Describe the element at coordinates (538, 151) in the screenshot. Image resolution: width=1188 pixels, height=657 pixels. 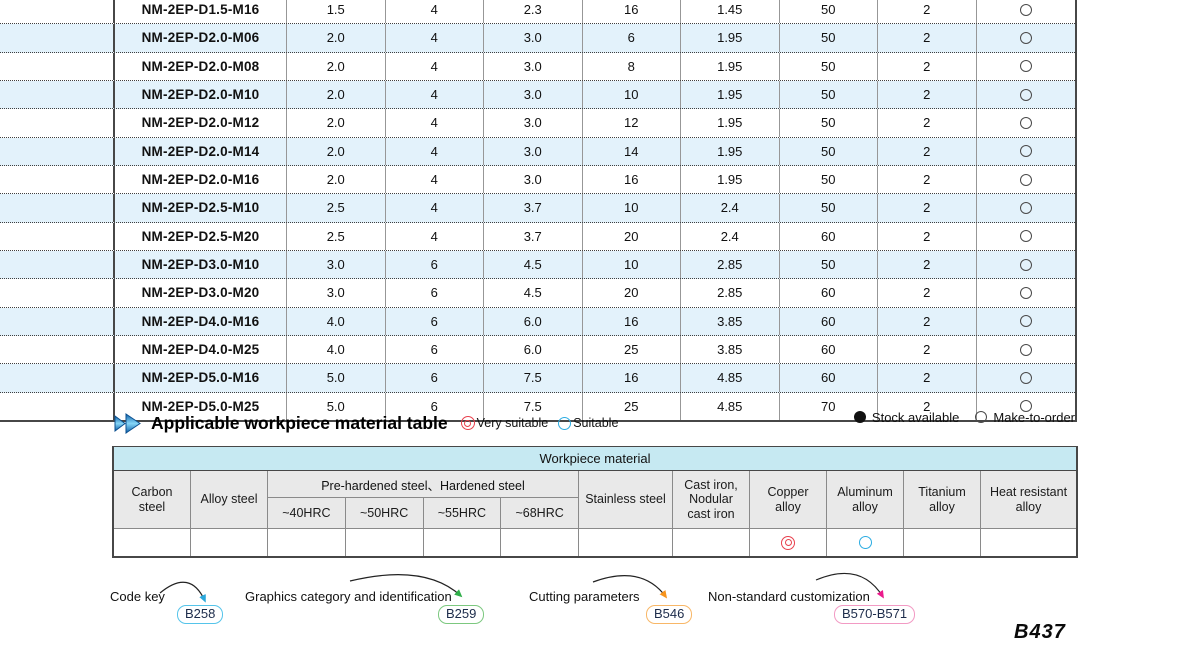
I see `table-row: NM-2EP-D2.0-M14 2.0 4 3.0 14 1.95 50 2` at that location.